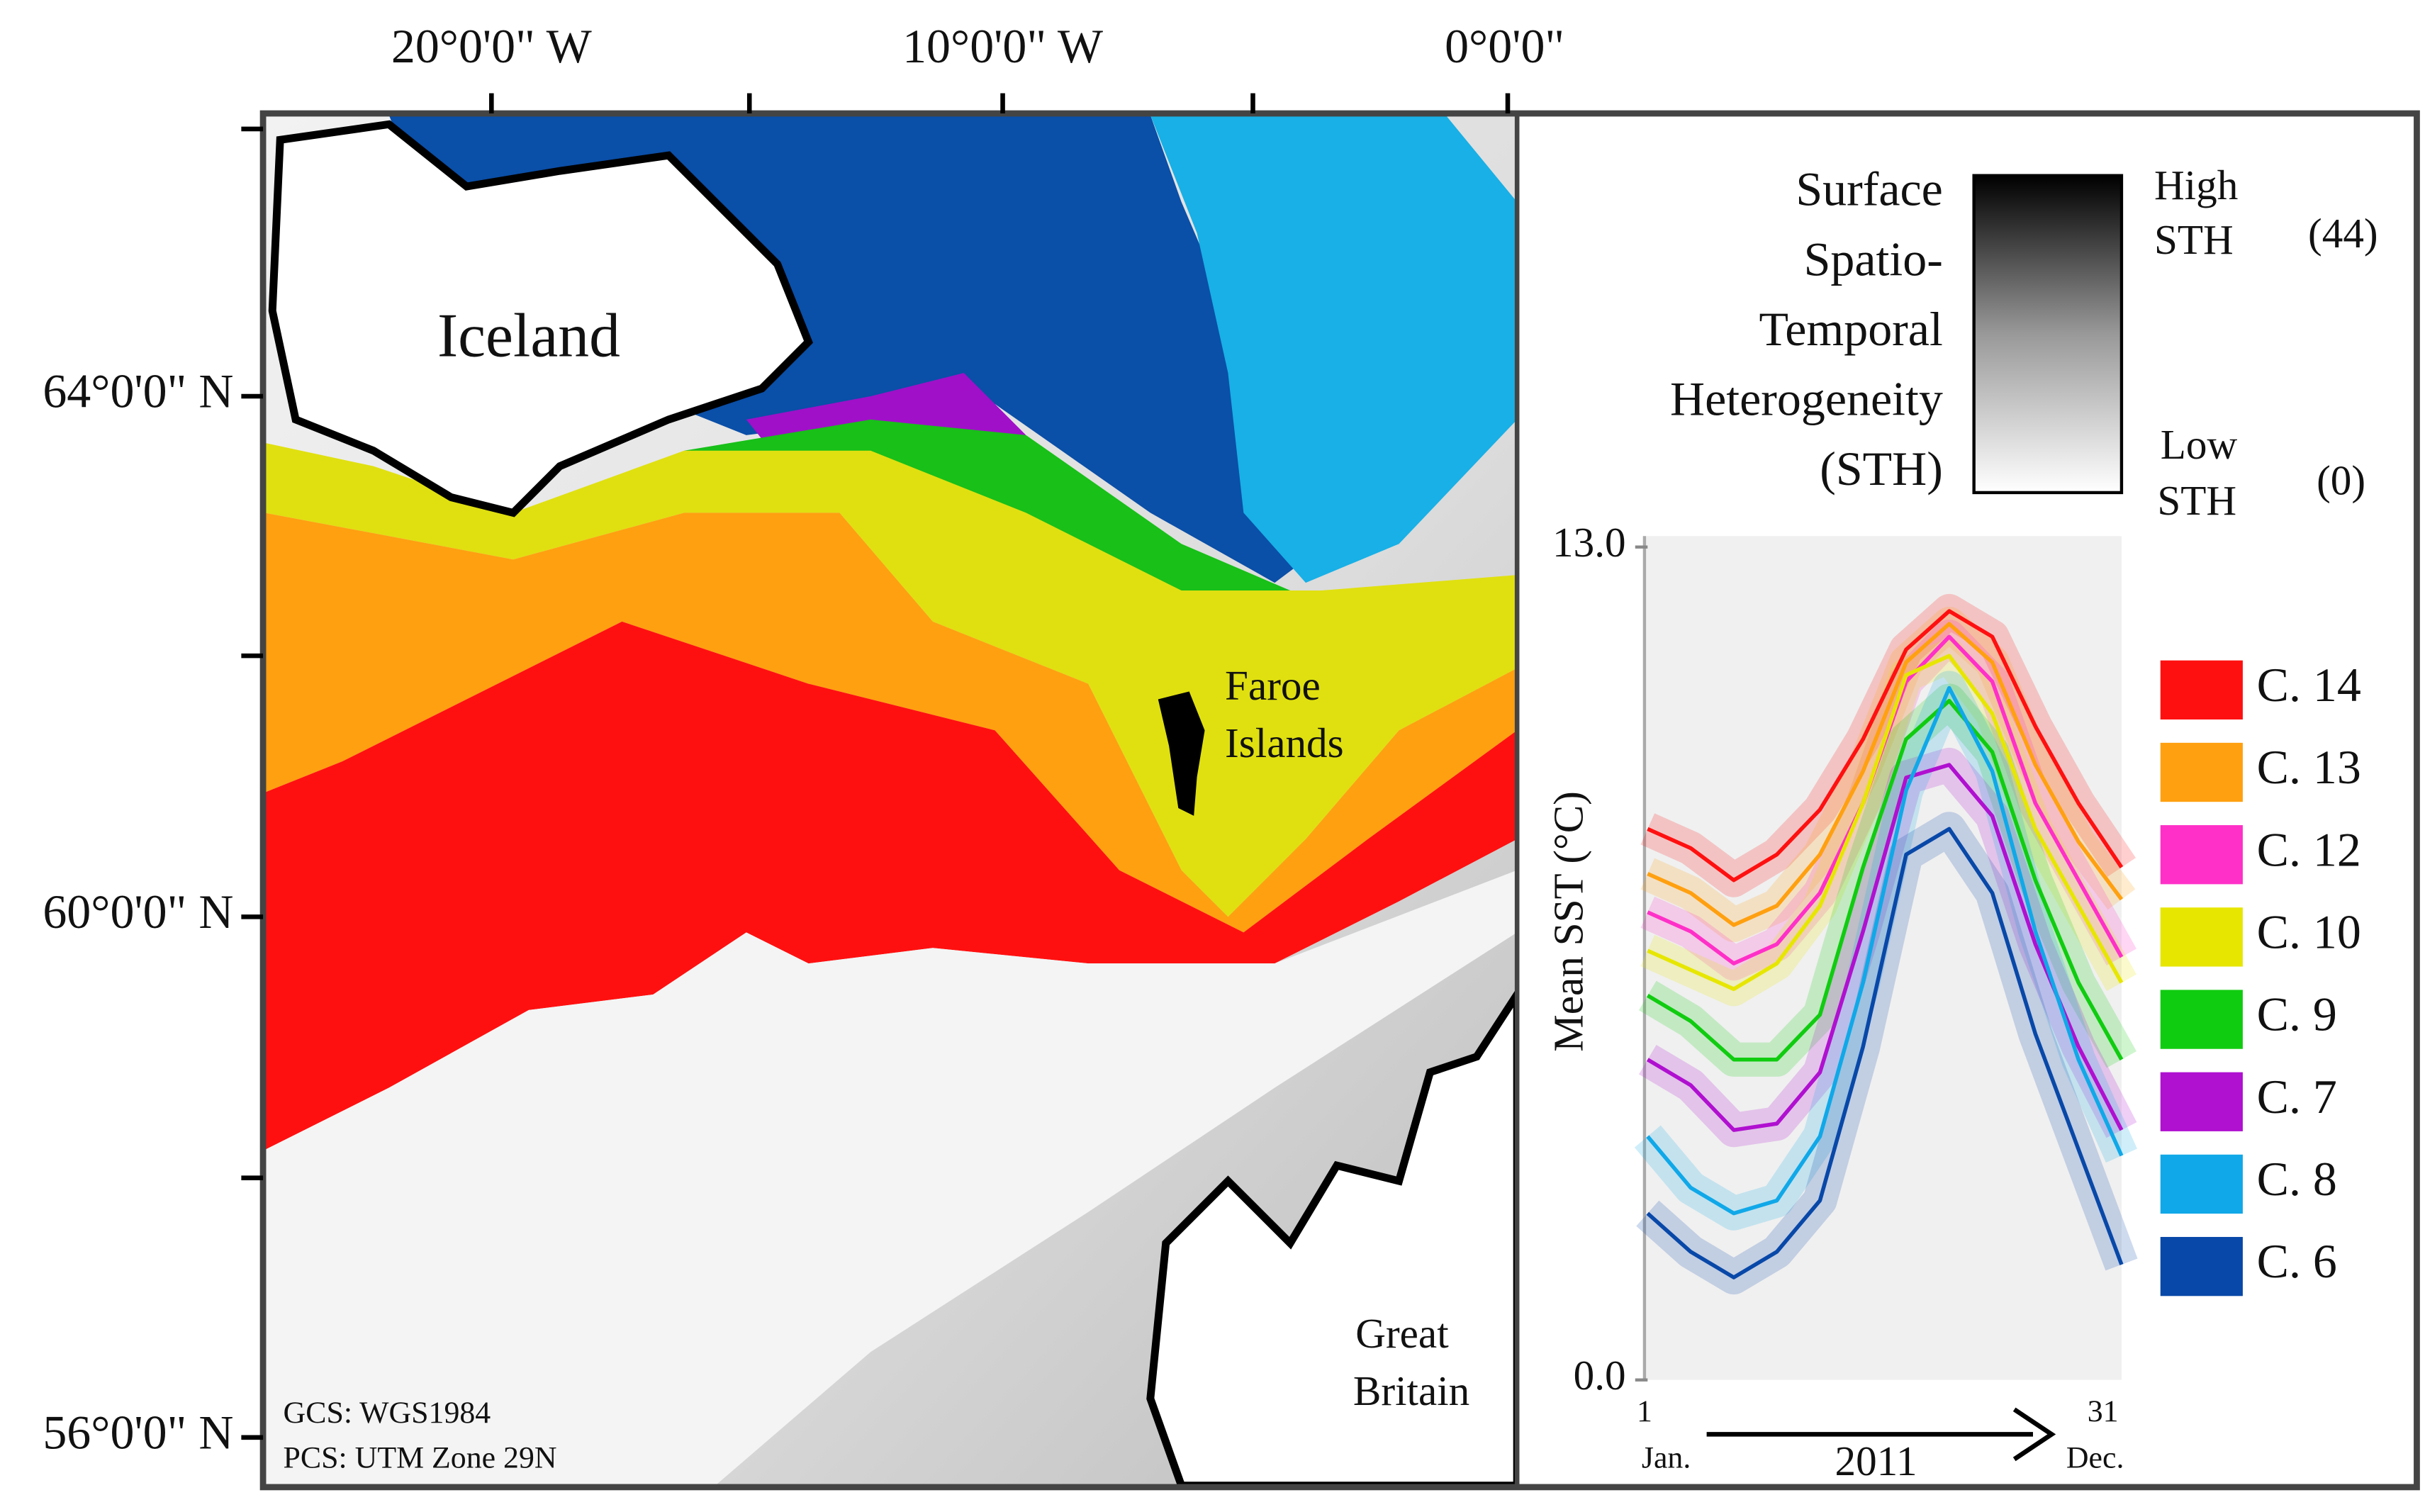  I want to click on sth-title: Temporal, so click(1851, 329).